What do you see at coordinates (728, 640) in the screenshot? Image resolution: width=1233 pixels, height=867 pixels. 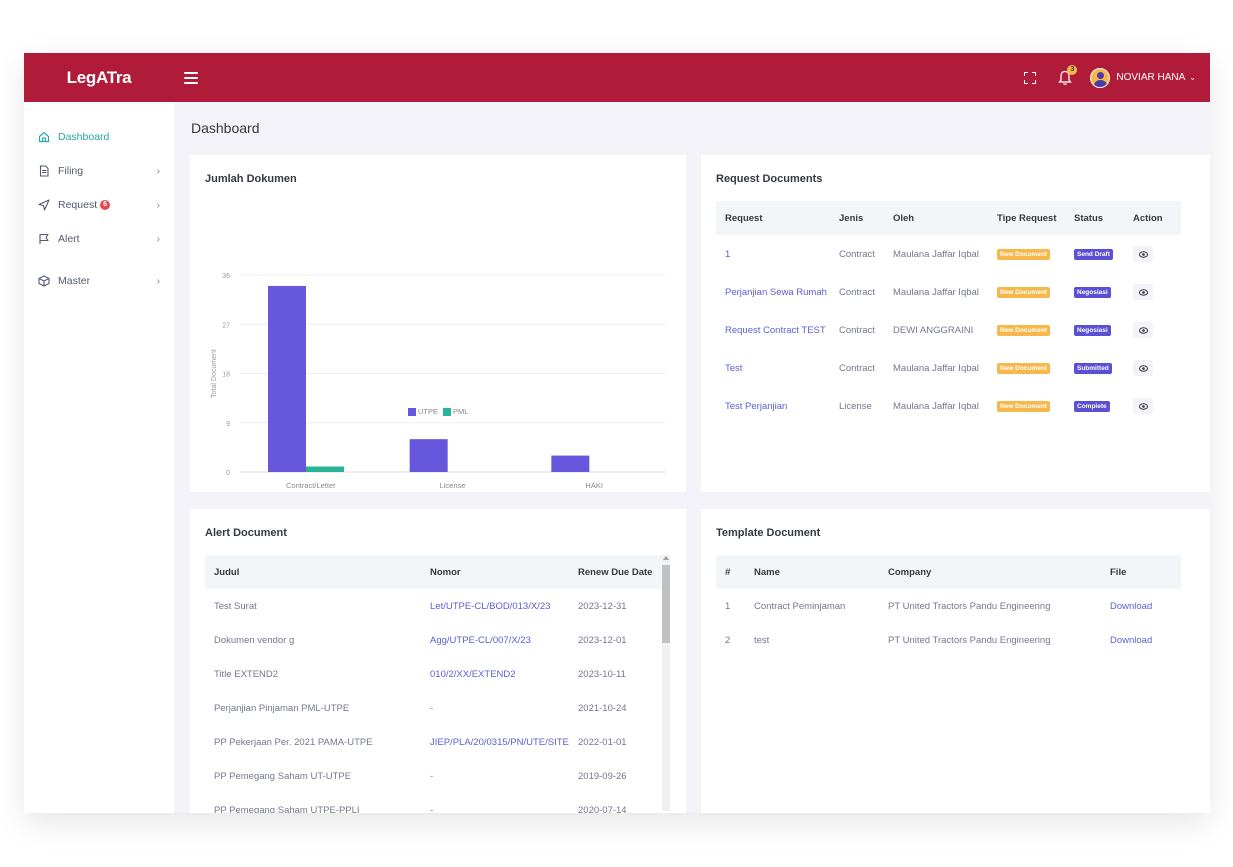 I see `row-number-cell: 2` at bounding box center [728, 640].